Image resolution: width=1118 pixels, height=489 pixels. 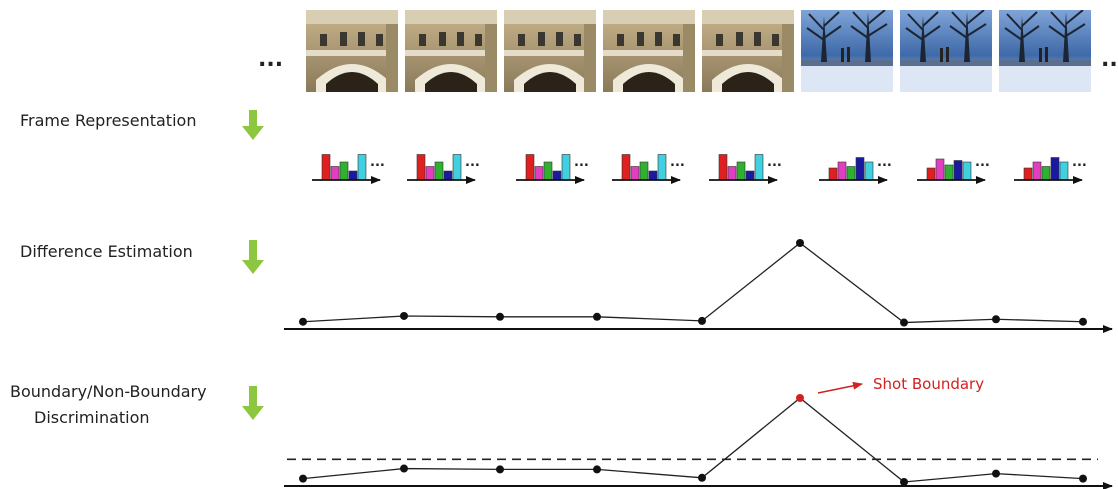 What do you see at coordinates (106, 251) in the screenshot?
I see `stage-label-difference-estimation: Difference Estimation` at bounding box center [106, 251].